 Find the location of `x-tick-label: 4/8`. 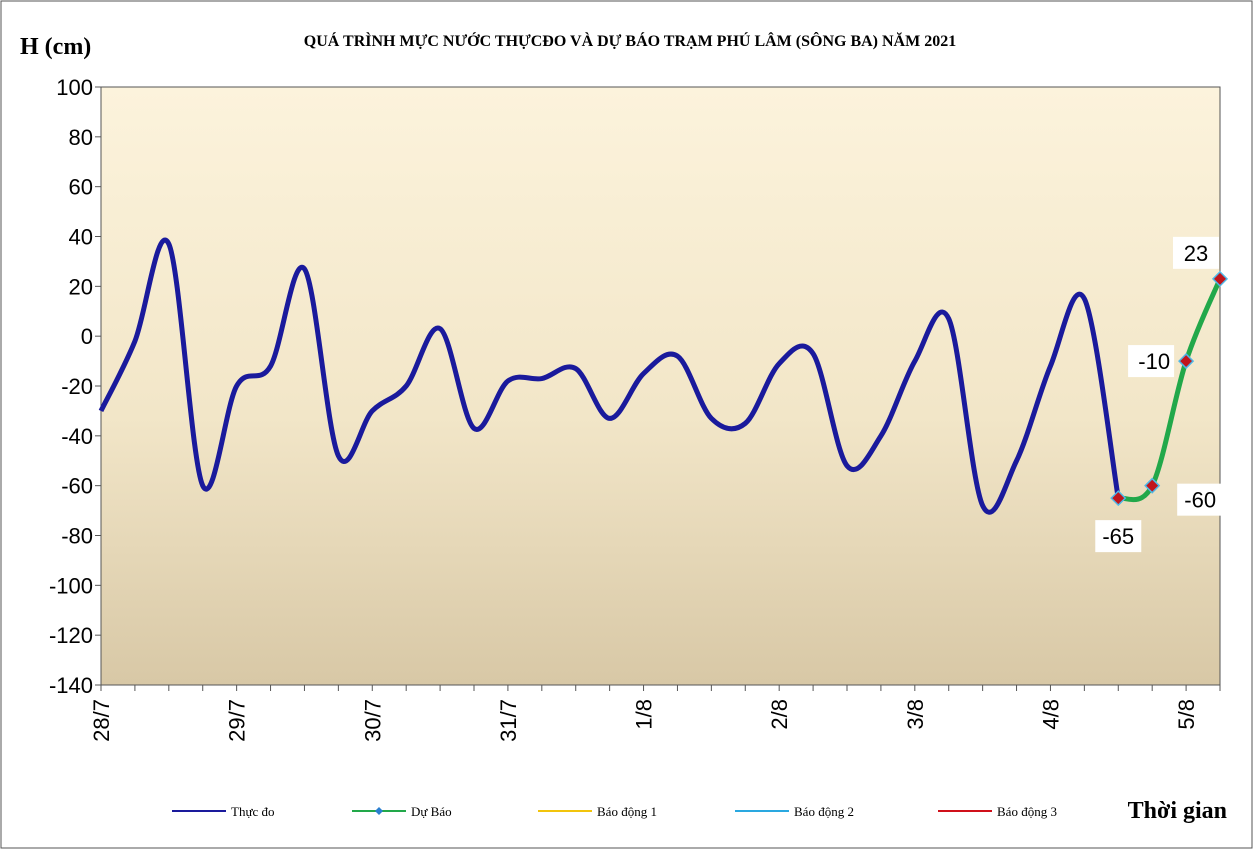

x-tick-label: 4/8 is located at coordinates (1050, 714).